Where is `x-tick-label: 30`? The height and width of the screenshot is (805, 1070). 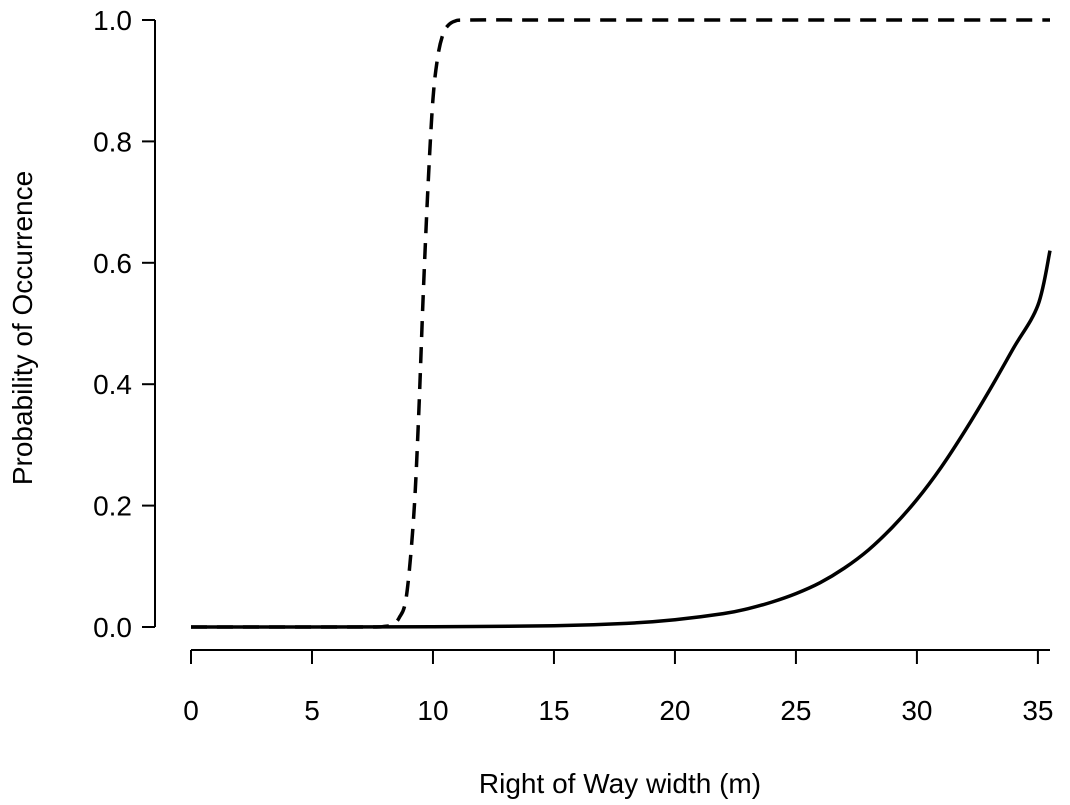 x-tick-label: 30 is located at coordinates (916, 710).